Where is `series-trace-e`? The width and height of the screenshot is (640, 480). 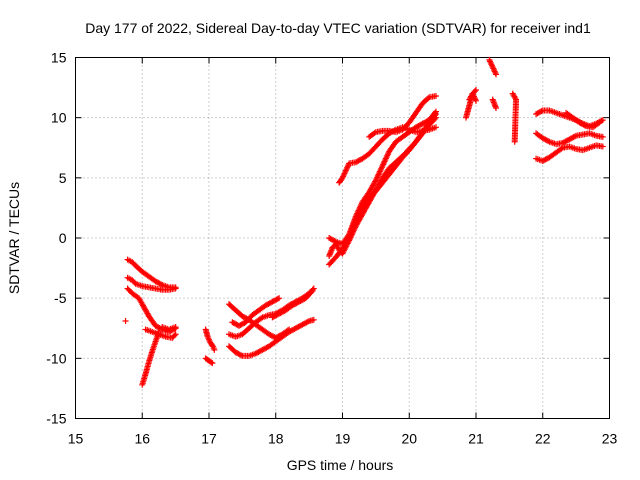 series-trace-e is located at coordinates (150, 358).